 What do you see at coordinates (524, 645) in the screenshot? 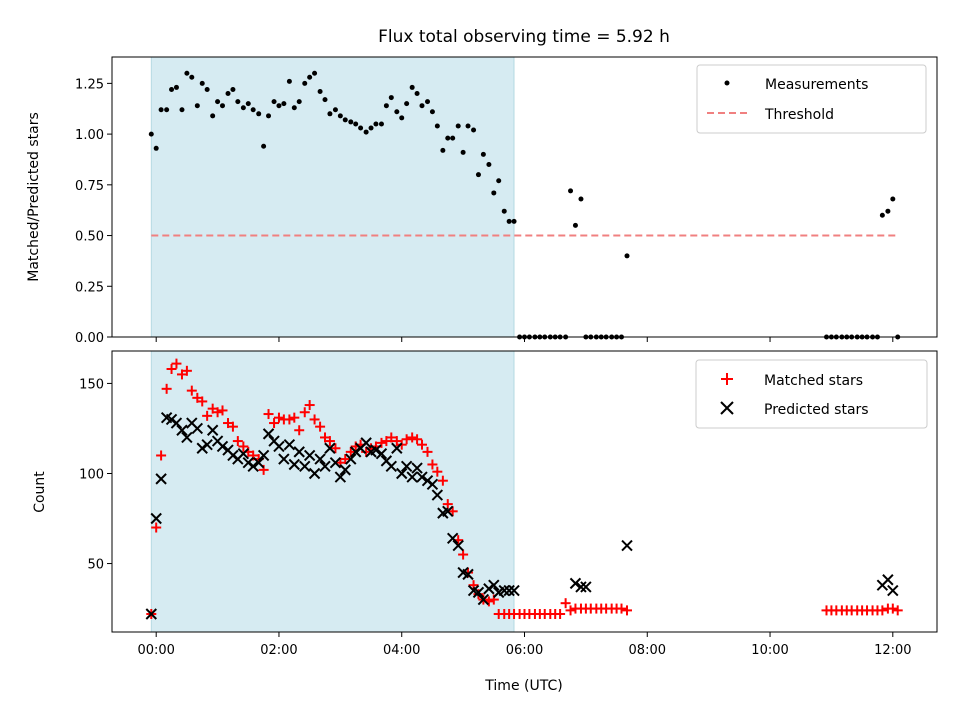
I see `bottom-x-ticks: 00:00 02:00 04:00 06:00 08:00 10:00 12:00` at bounding box center [524, 645].